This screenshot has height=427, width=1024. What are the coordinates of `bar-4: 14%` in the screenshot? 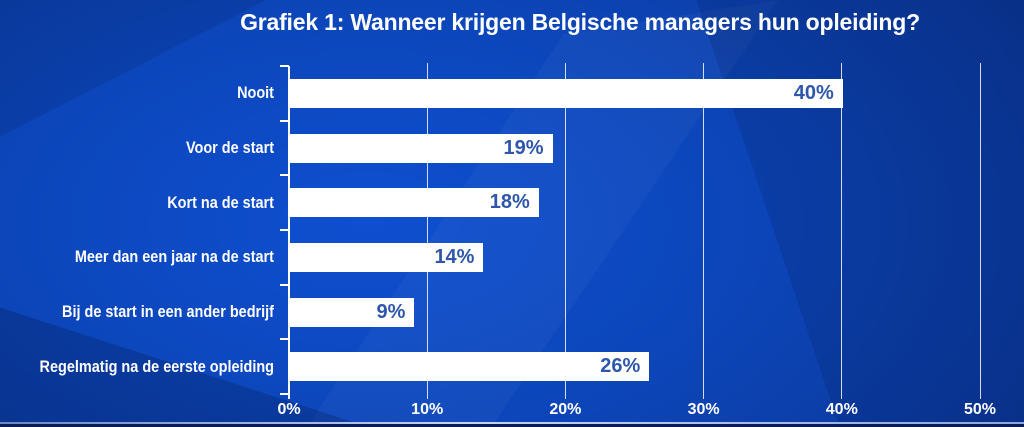 It's located at (387, 257).